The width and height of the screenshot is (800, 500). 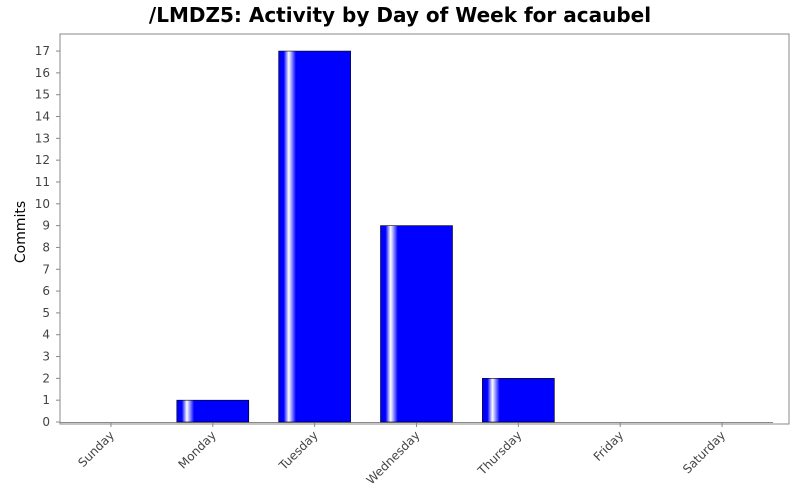 I want to click on bar-monday, so click(x=213, y=411).